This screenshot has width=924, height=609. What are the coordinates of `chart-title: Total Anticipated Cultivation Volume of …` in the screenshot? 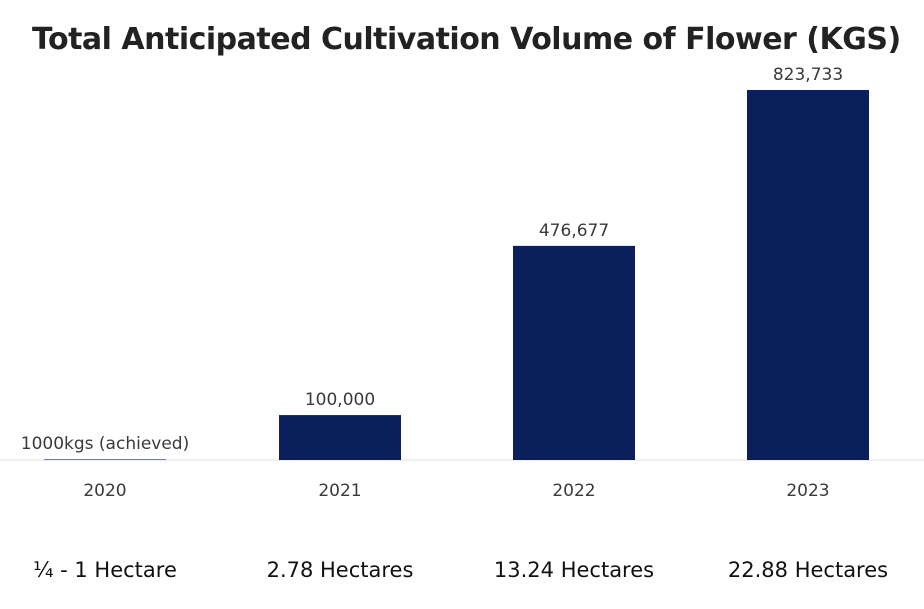 It's located at (466, 39).